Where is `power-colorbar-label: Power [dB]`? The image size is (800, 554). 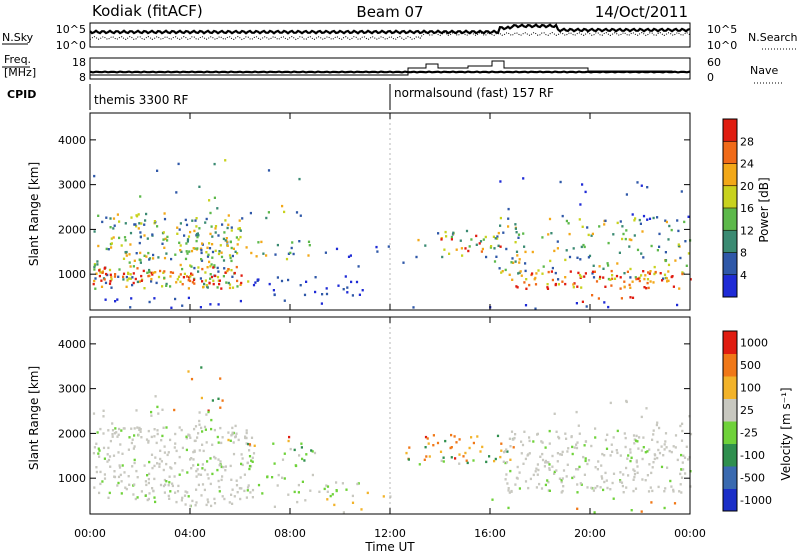 power-colorbar-label: Power [dB] is located at coordinates (764, 209).